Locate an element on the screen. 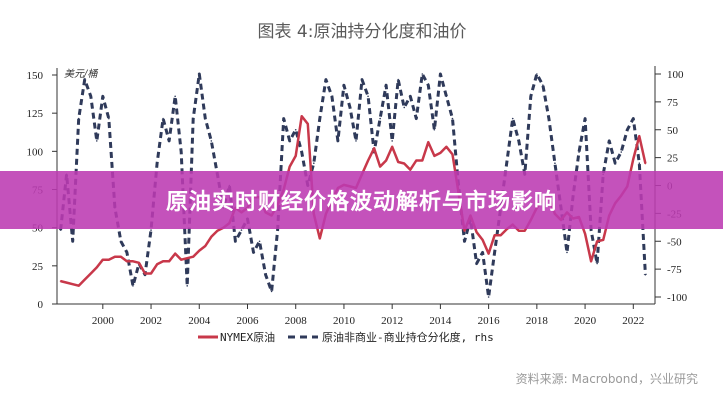 The width and height of the screenshot is (723, 400). right-axis-tick-label: -75 is located at coordinates (674, 270).